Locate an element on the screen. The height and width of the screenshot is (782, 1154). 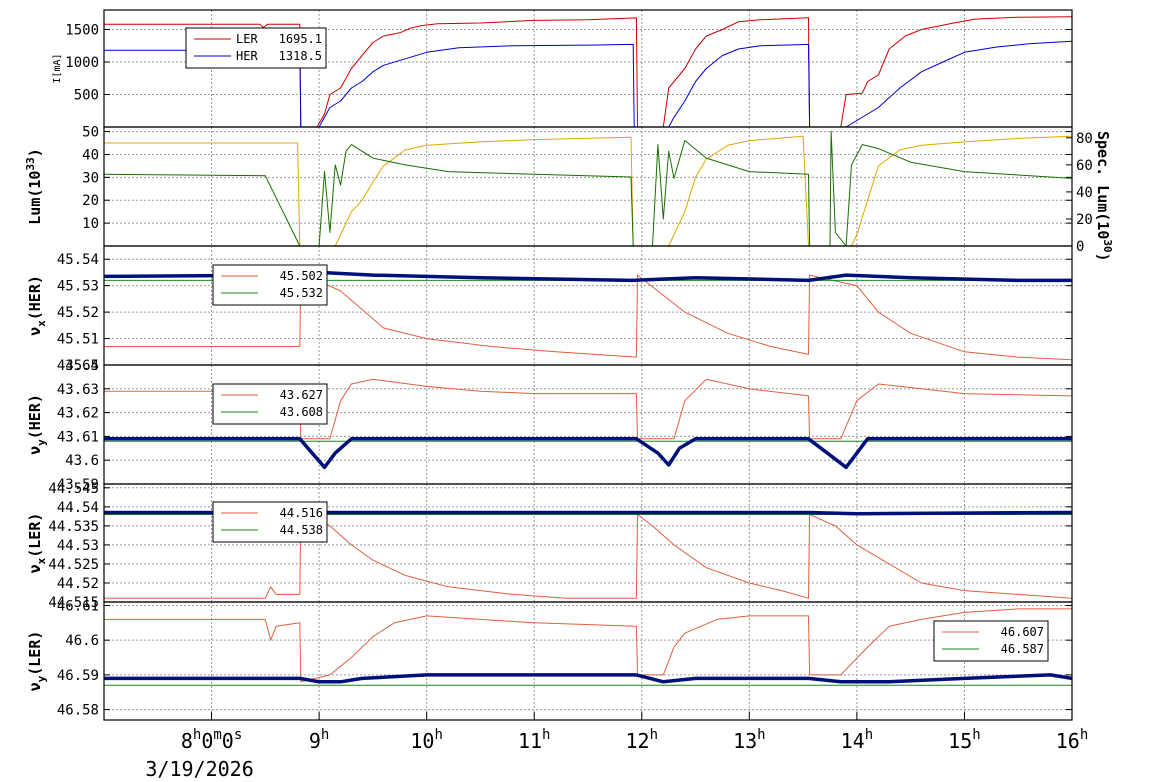
y-tick-label: 40 is located at coordinates (90, 155).